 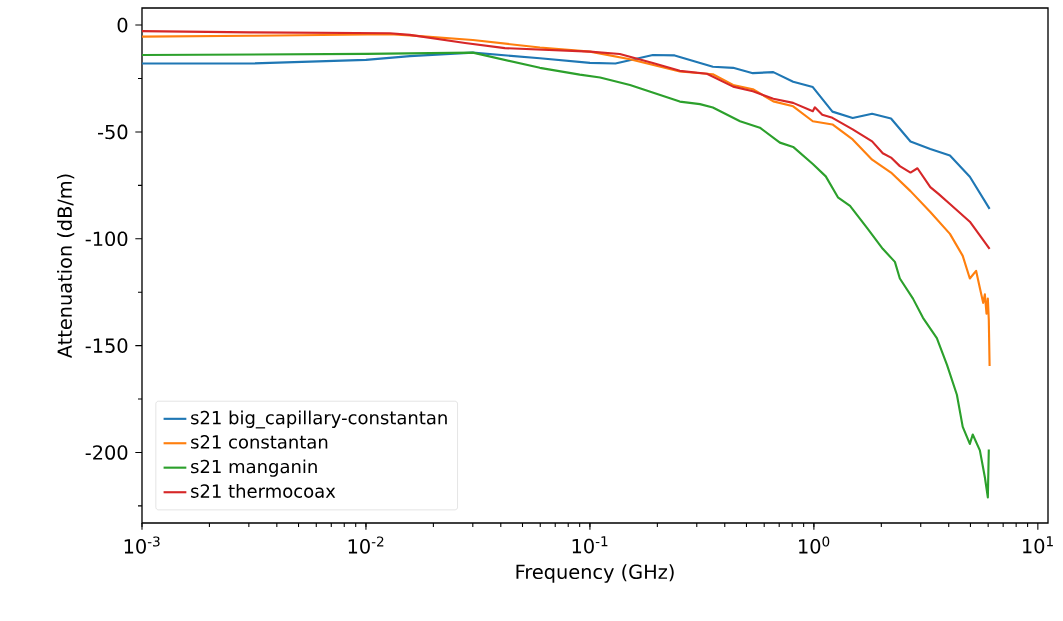 What do you see at coordinates (319, 419) in the screenshot?
I see `legend-label: s21 big_capillary-constantan` at bounding box center [319, 419].